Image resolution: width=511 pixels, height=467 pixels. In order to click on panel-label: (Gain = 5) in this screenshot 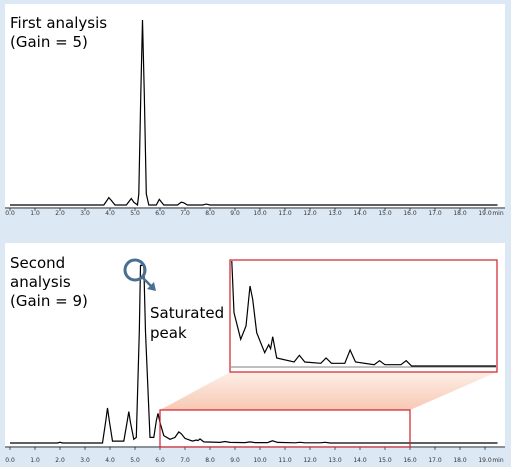, I will do `click(49, 42)`.